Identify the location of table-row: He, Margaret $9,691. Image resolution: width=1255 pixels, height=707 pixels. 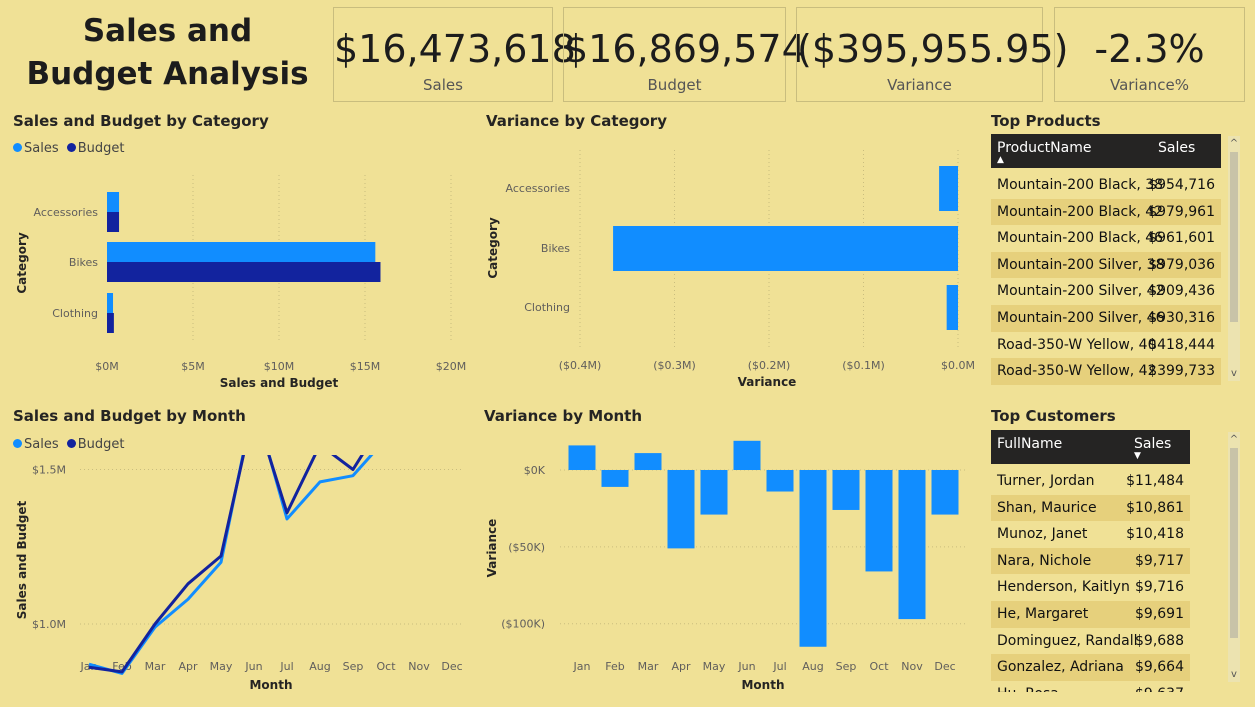
(1090, 614).